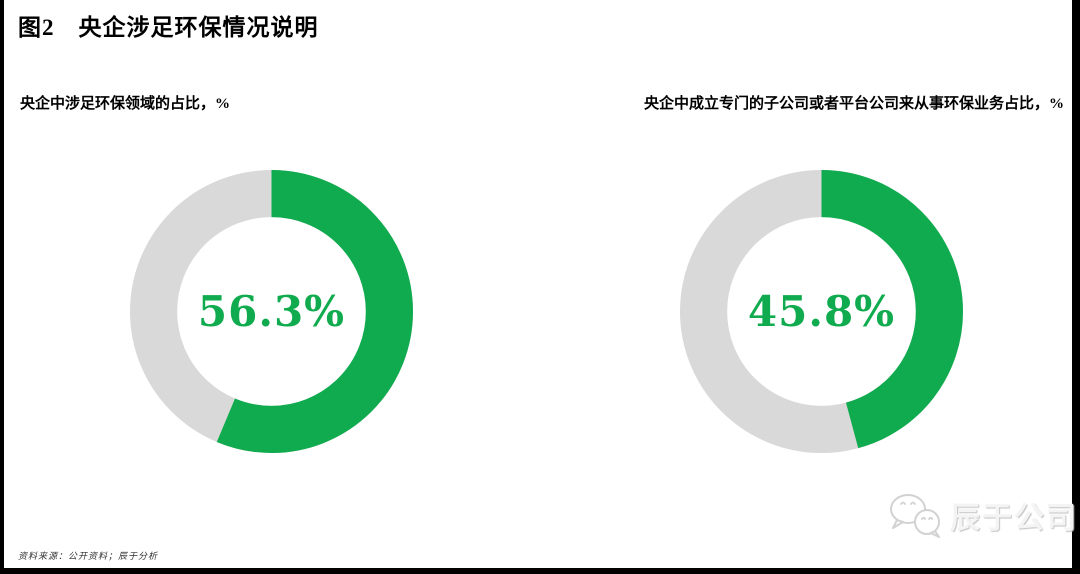 The height and width of the screenshot is (574, 1080). Describe the element at coordinates (88, 556) in the screenshot. I see `source-note: 资料来源：公开资料；辰于分析` at that location.